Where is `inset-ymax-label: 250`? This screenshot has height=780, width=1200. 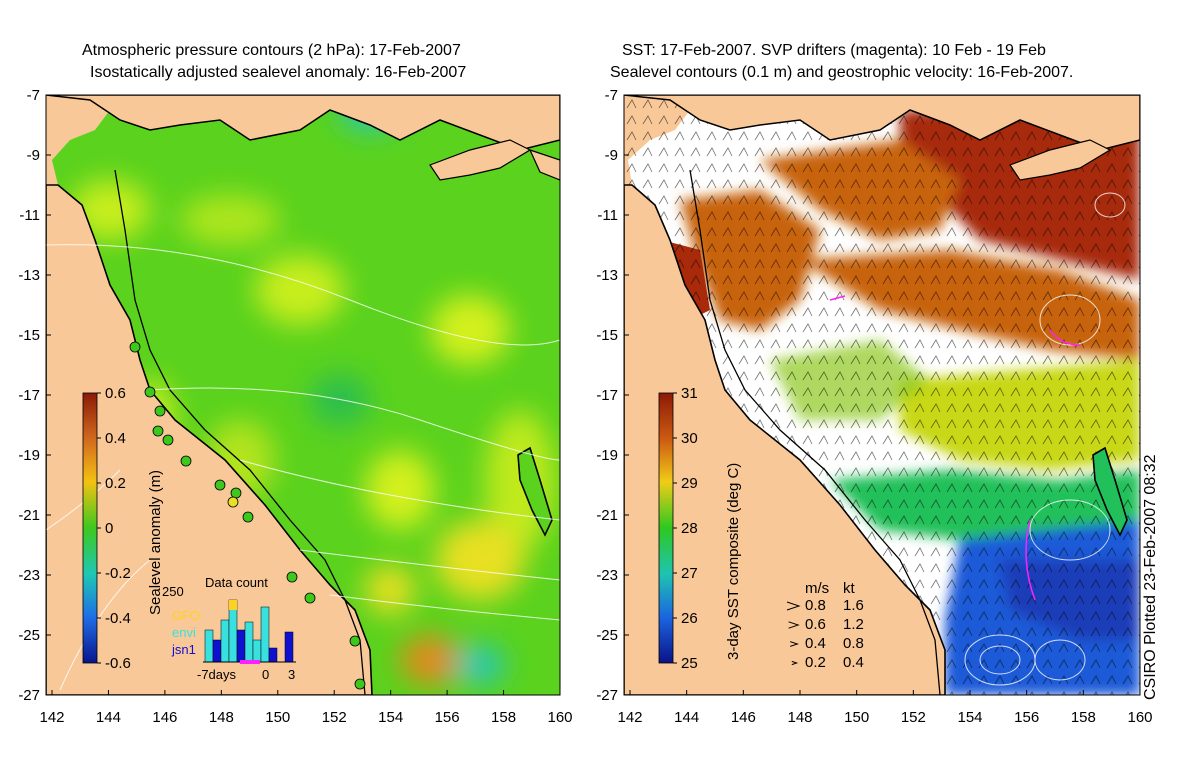 inset-ymax-label: 250 is located at coordinates (173, 591).